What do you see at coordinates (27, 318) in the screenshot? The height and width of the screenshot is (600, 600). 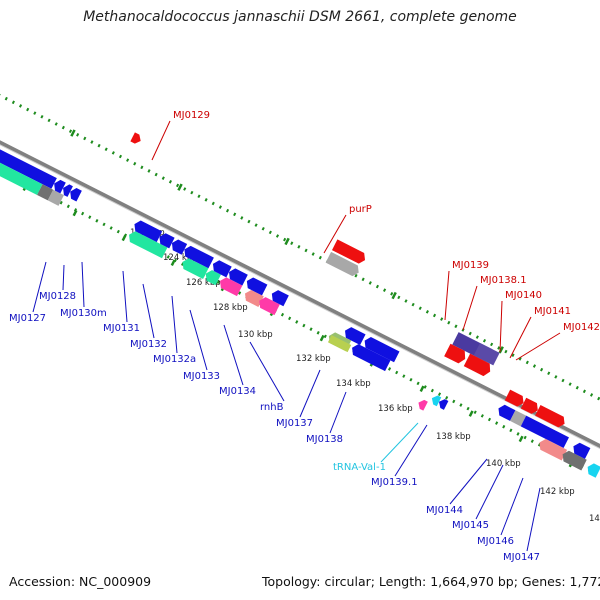 I see `label-MJ0127: MJ0127` at bounding box center [27, 318].